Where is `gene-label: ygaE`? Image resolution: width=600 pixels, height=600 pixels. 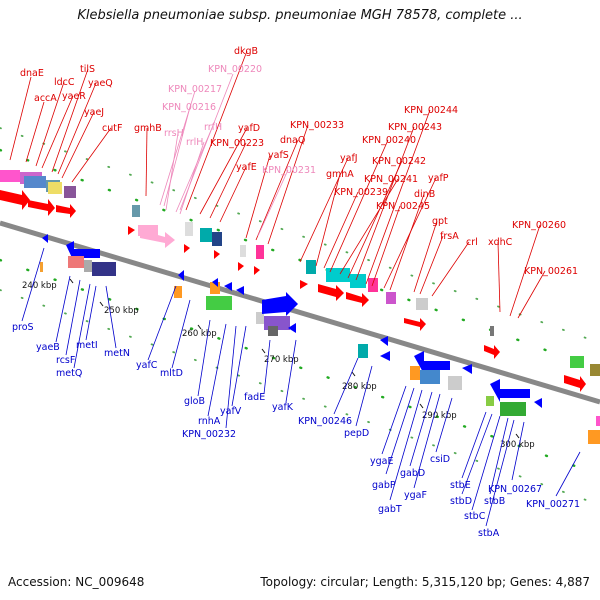
gene-label: ygaE is located at coordinates (381, 461).